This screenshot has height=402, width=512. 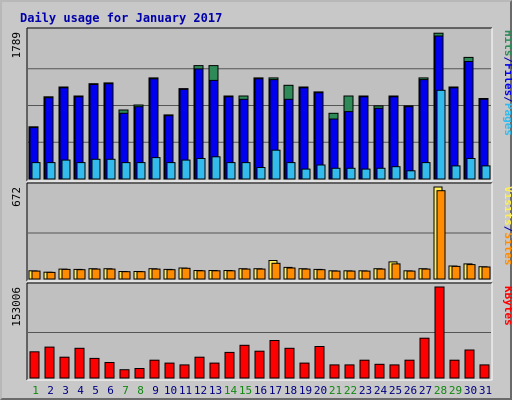 What do you see at coordinates (470, 390) in the screenshot?
I see `day-label-30: 30` at bounding box center [470, 390].